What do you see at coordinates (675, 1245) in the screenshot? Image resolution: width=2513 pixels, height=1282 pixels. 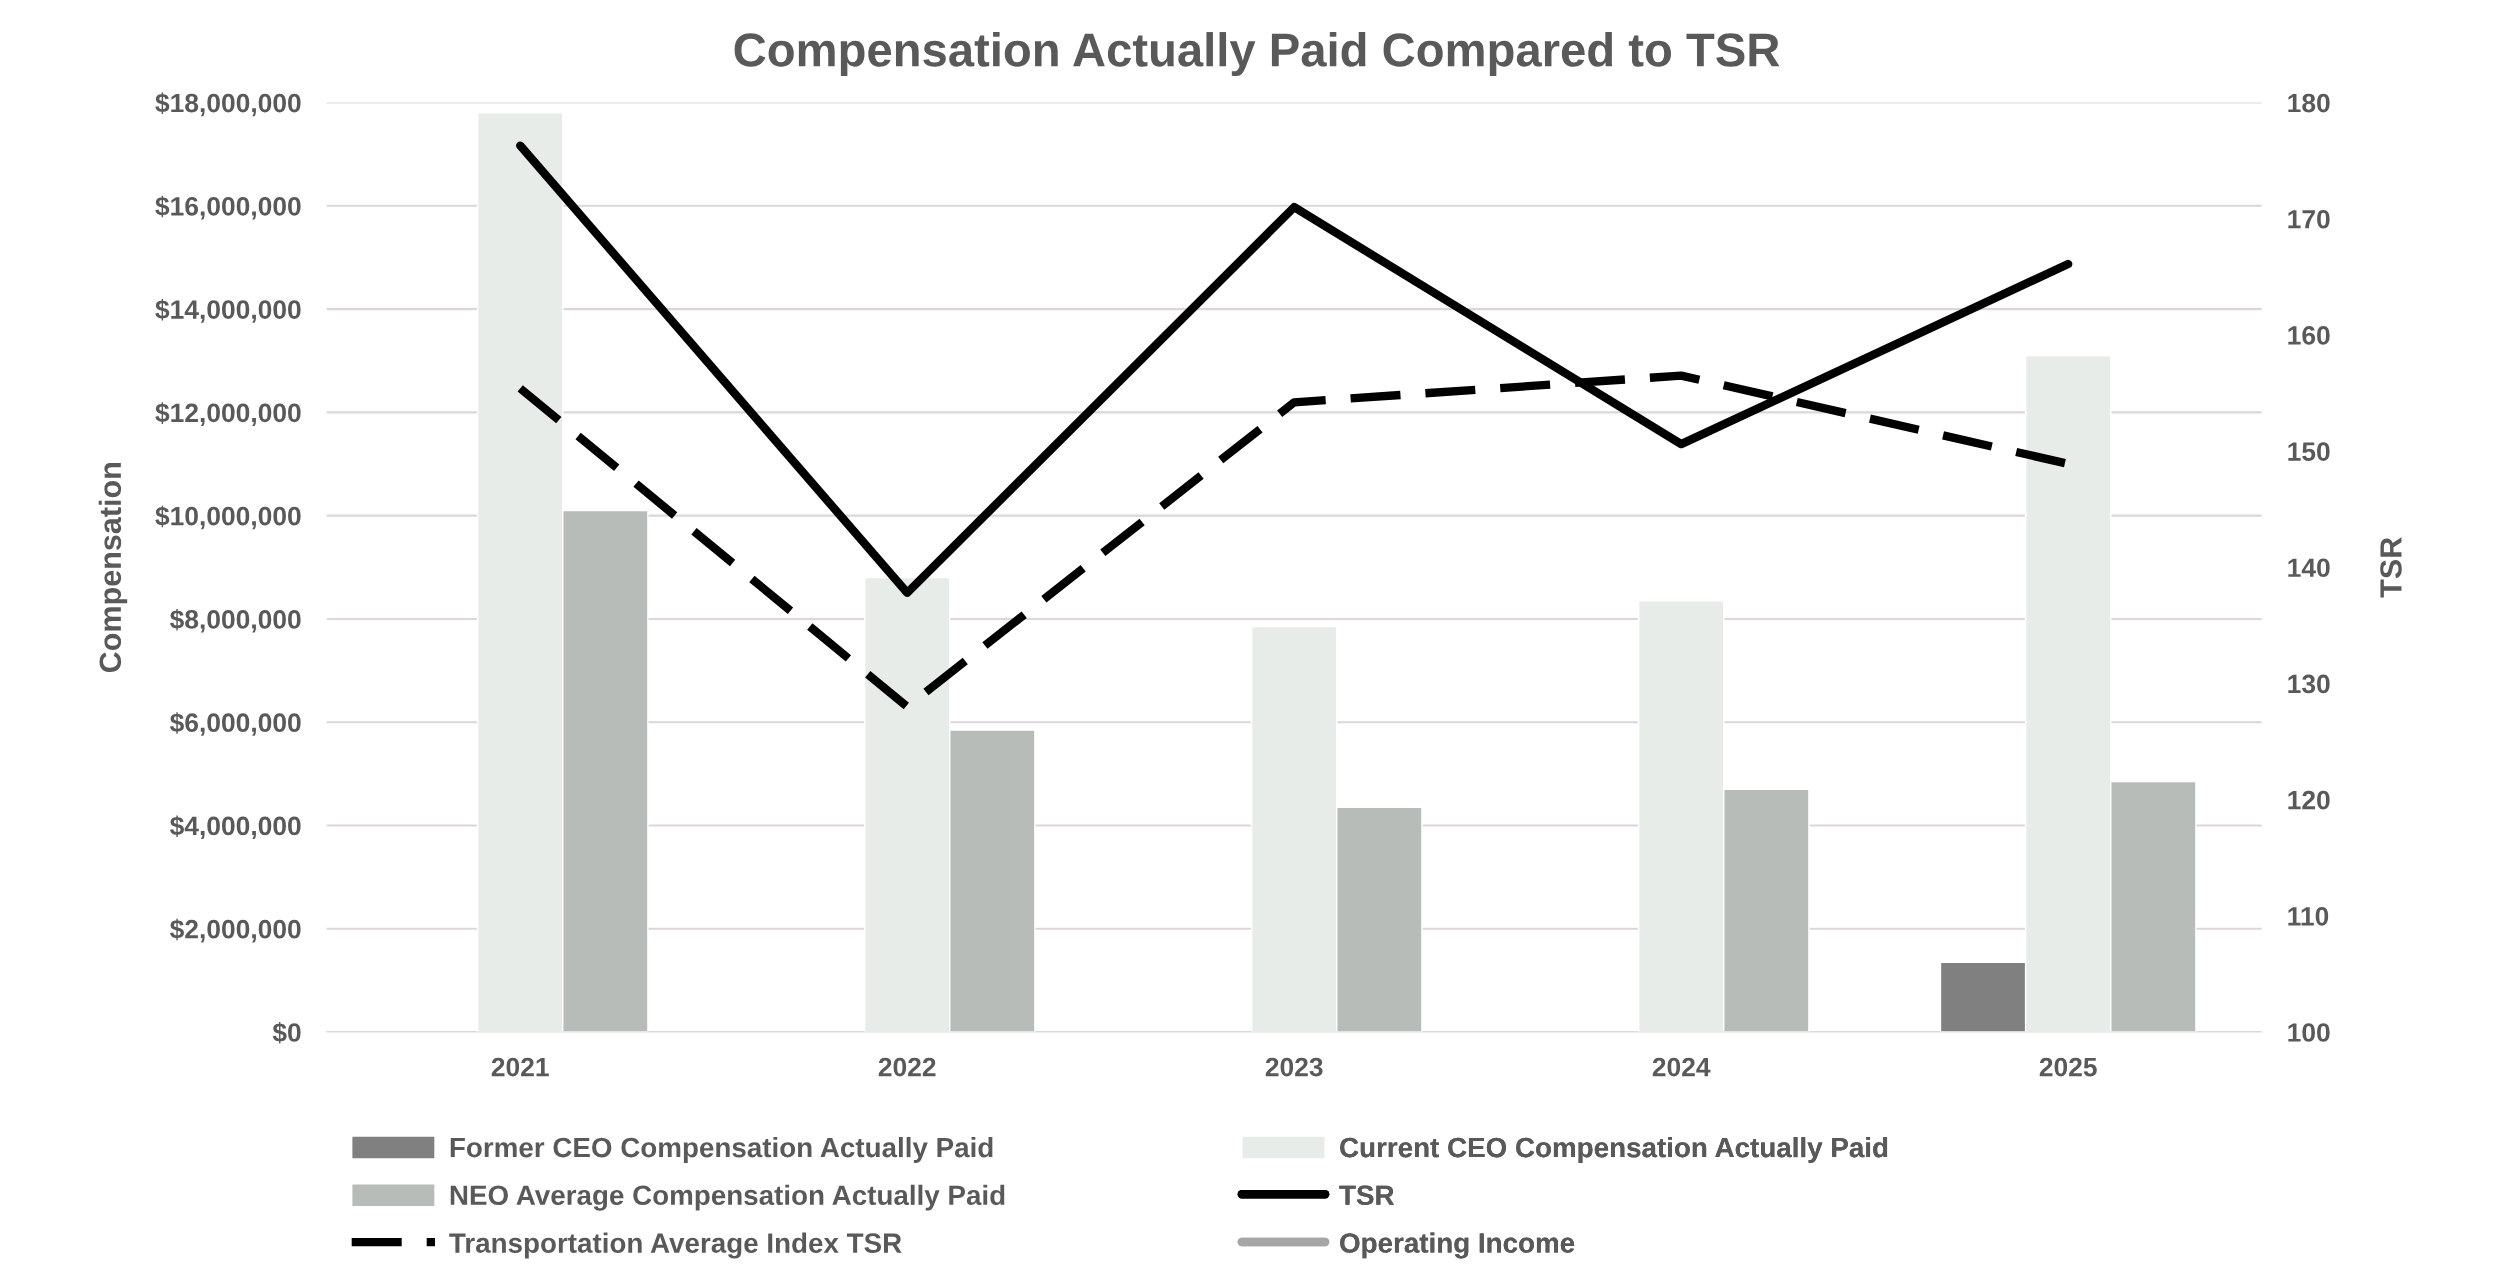 I see `legend-label: Transportation Average Index TSR` at bounding box center [675, 1245].